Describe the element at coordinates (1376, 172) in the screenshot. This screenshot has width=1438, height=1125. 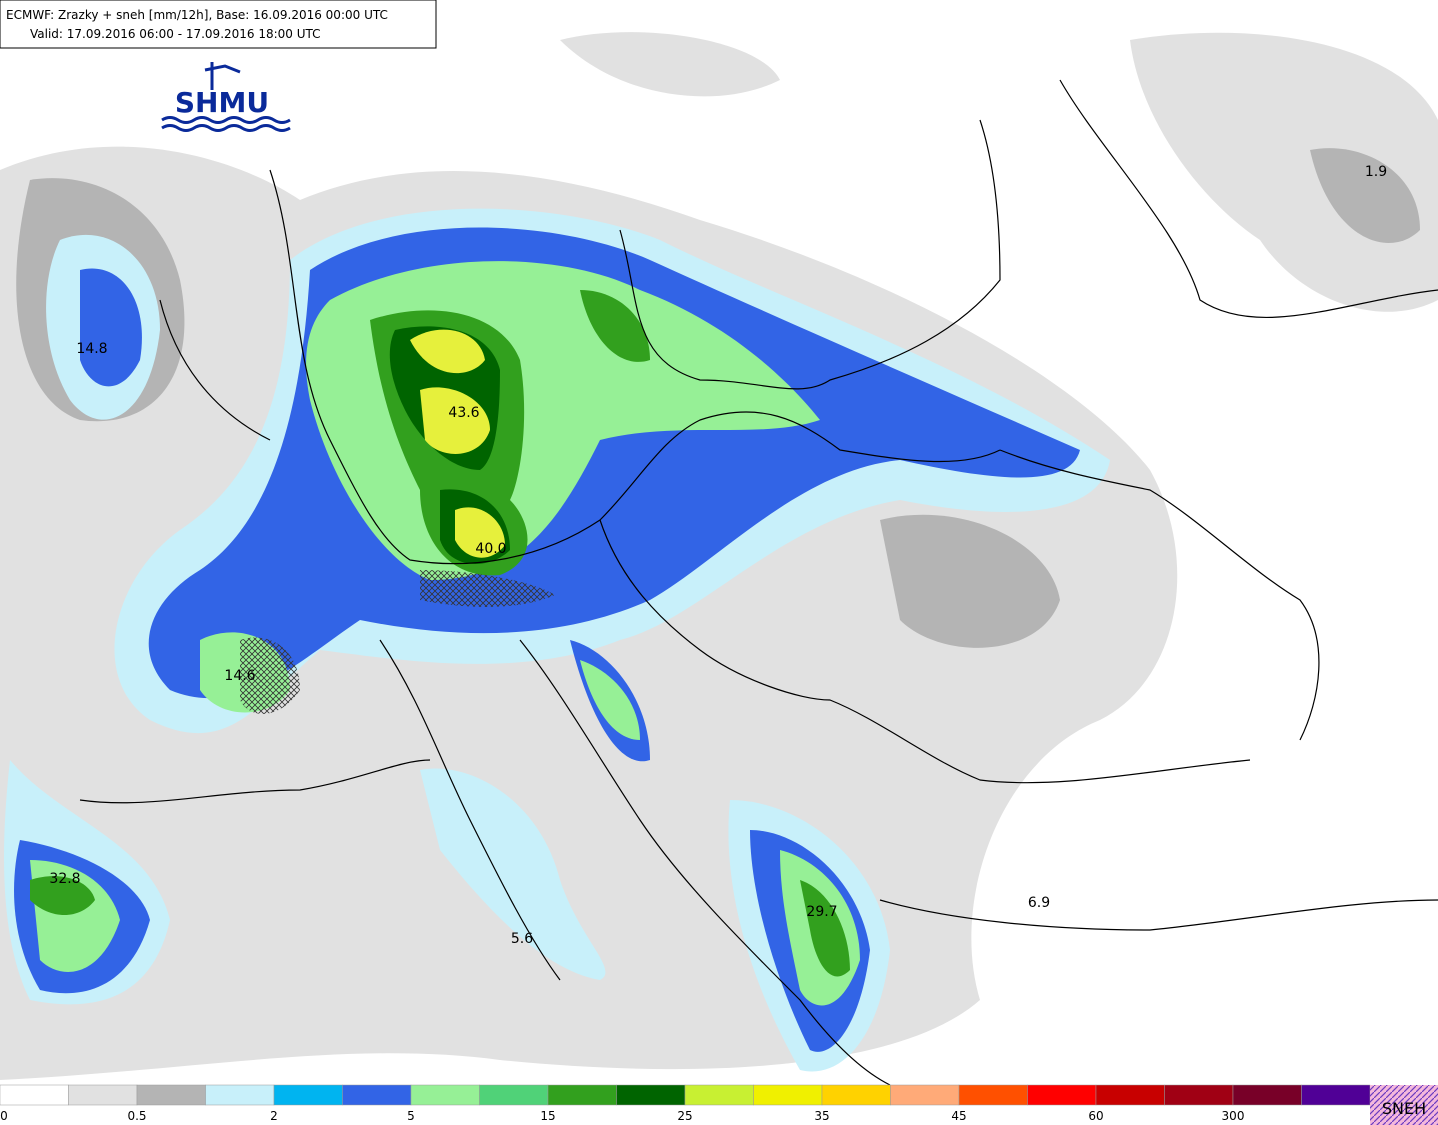
I see `maximum-label: 1.9` at that location.